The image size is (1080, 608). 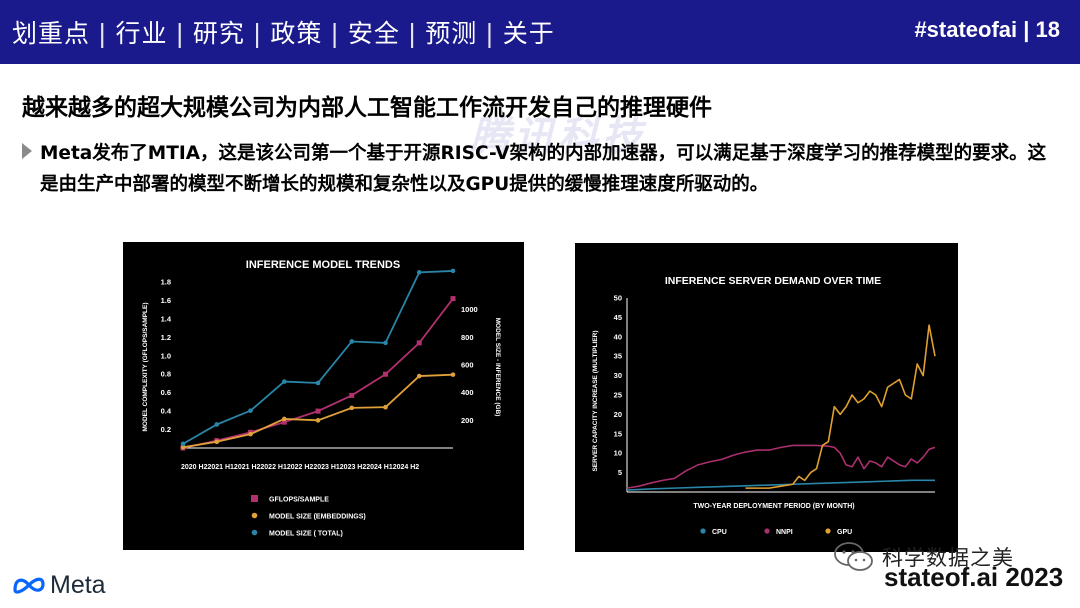 I want to click on bullet-triangle-icon, so click(x=27, y=151).